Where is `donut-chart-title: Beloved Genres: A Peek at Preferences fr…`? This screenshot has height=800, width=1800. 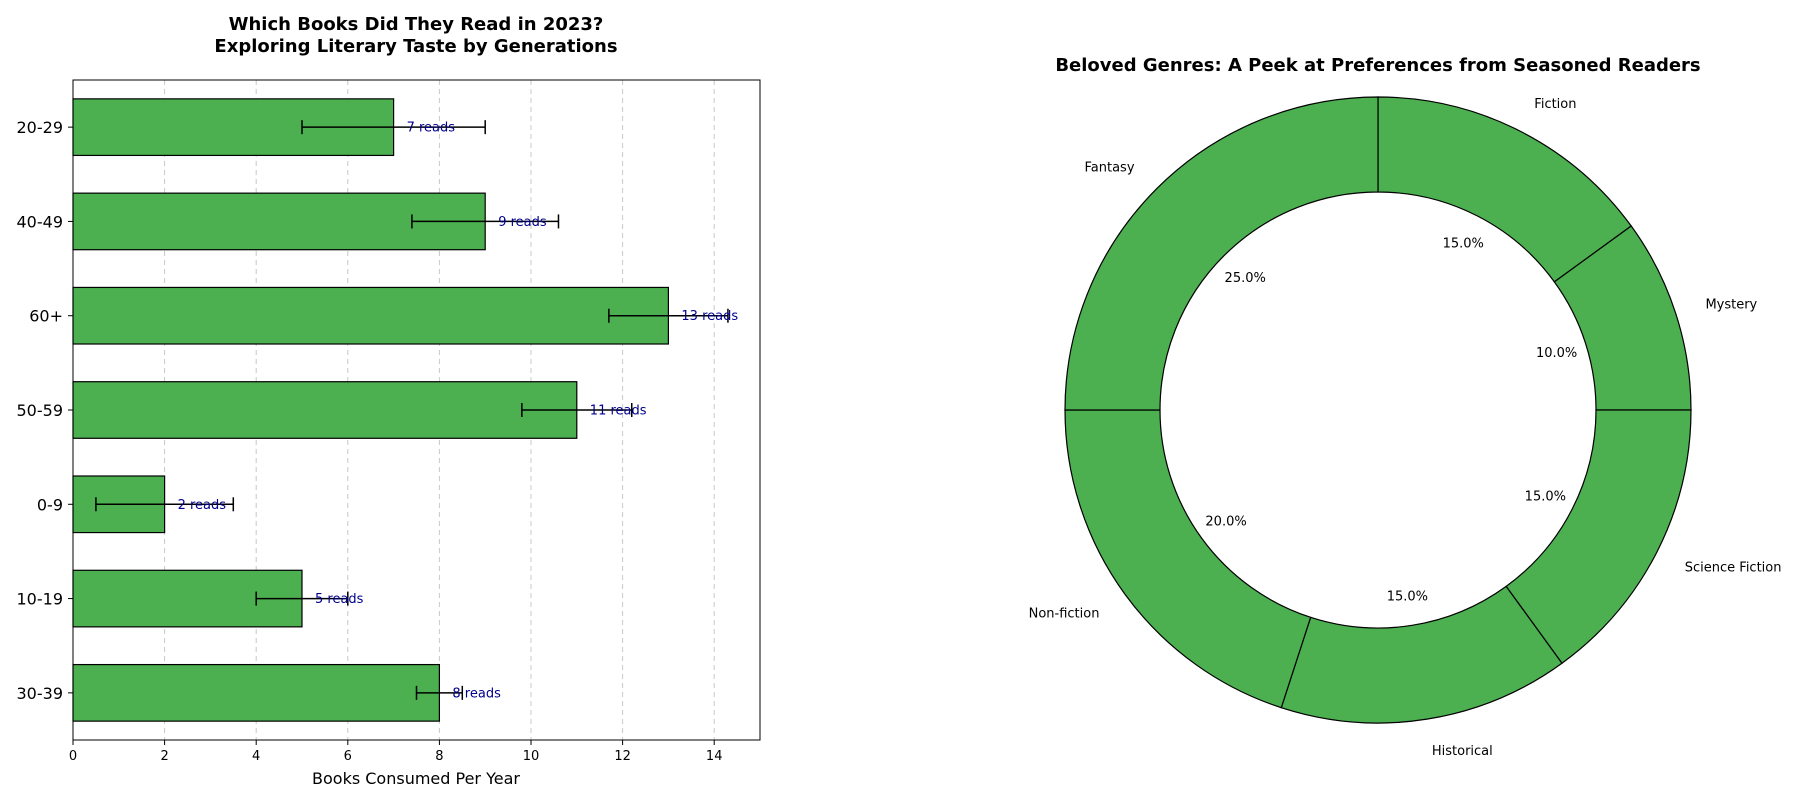
donut-chart-title: Beloved Genres: A Peek at Preferences fr… is located at coordinates (1377, 65).